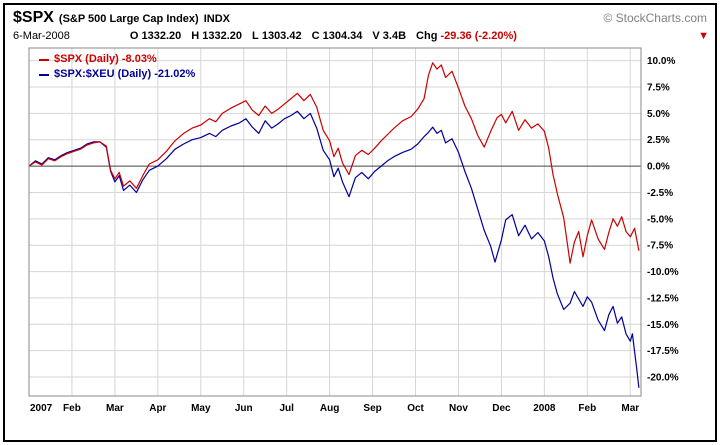 The width and height of the screenshot is (720, 445). What do you see at coordinates (161, 36) in the screenshot?
I see `open-value: 1332.20` at bounding box center [161, 36].